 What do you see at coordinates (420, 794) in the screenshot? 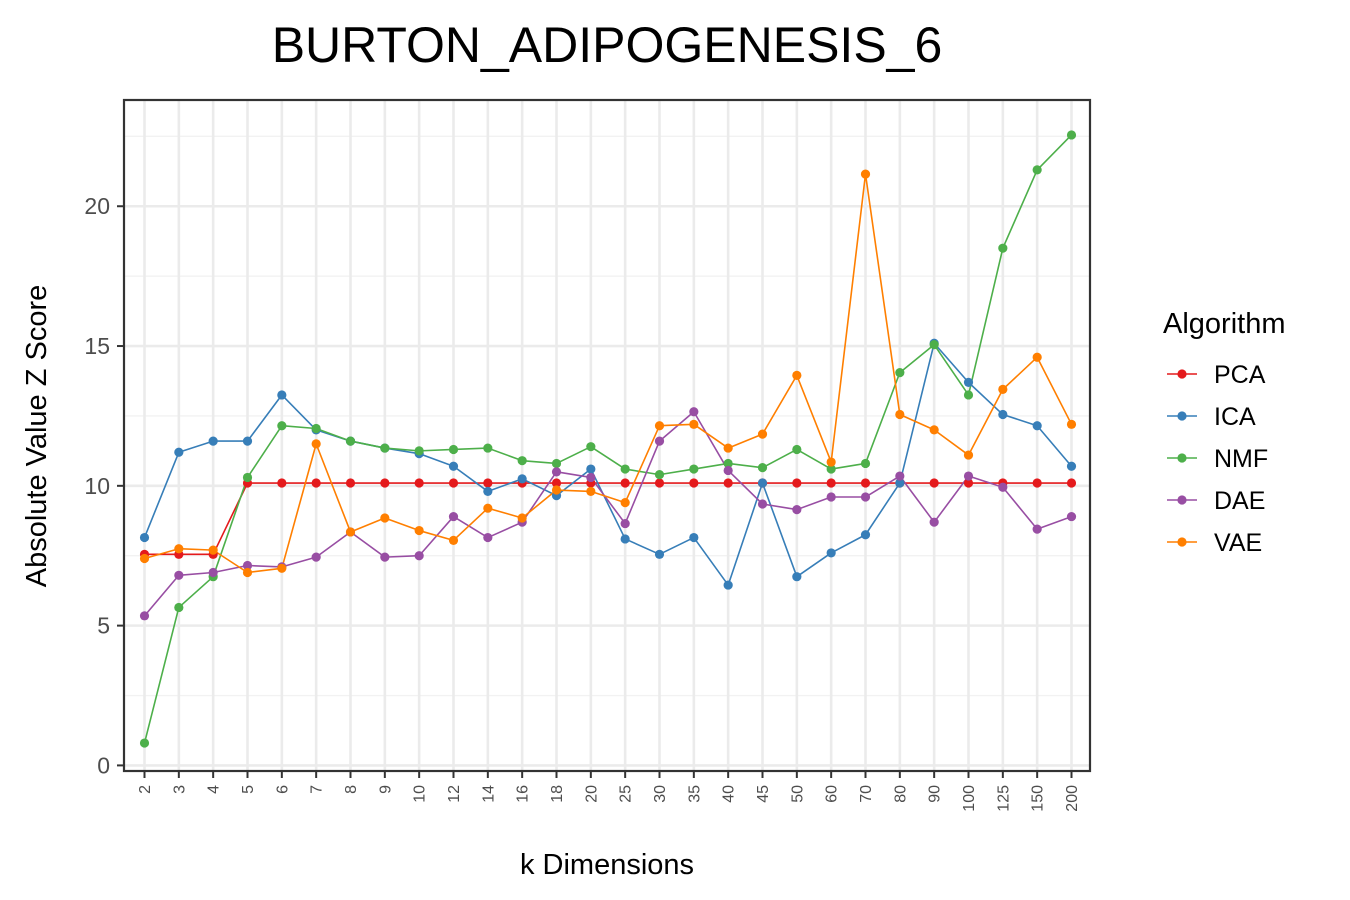
I see `x-tick-label: 10` at bounding box center [420, 794].